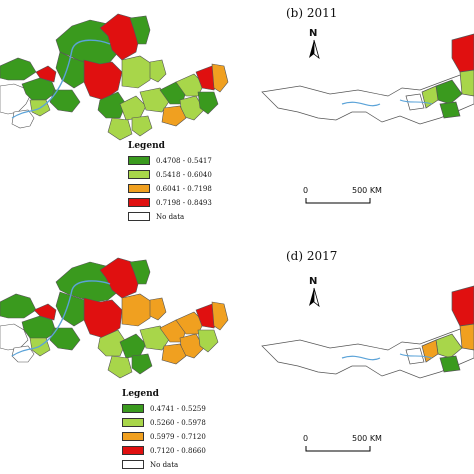 Image resolution: width=474 pixels, height=474 pixels. What do you see at coordinates (367, 190) in the screenshot?
I see `scale-distance-top: 500 KM` at bounding box center [367, 190].